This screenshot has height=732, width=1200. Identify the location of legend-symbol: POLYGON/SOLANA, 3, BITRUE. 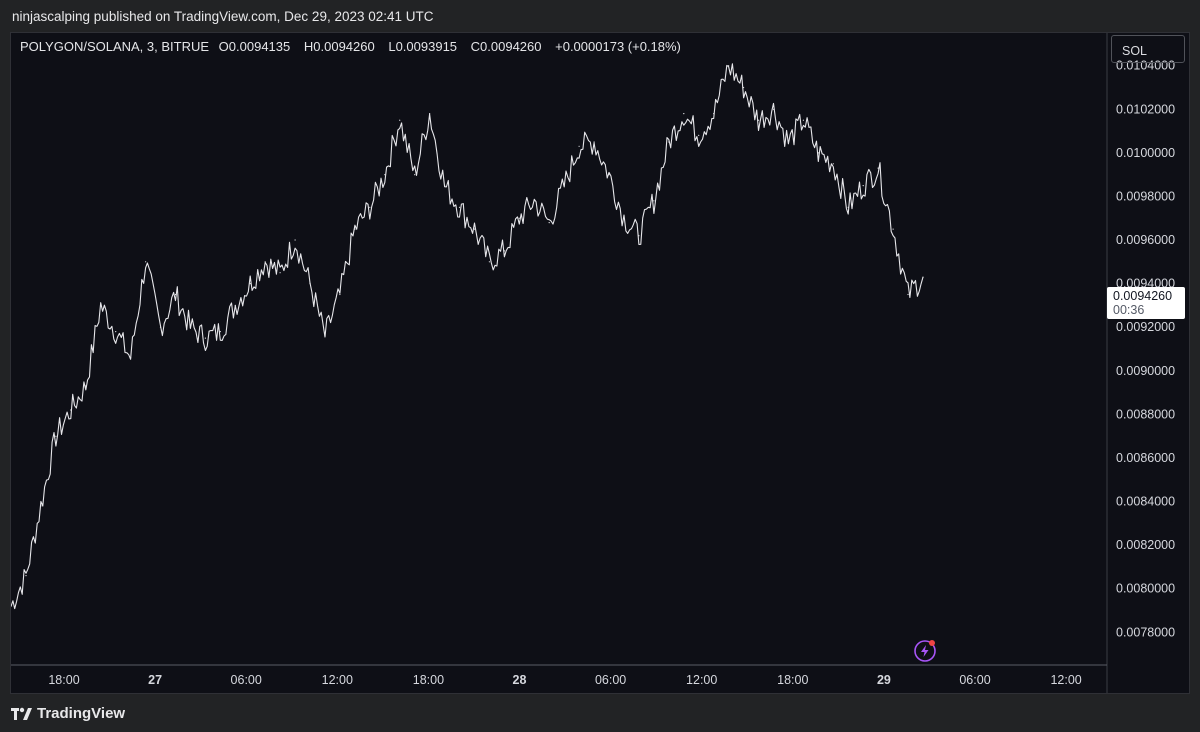
(115, 46).